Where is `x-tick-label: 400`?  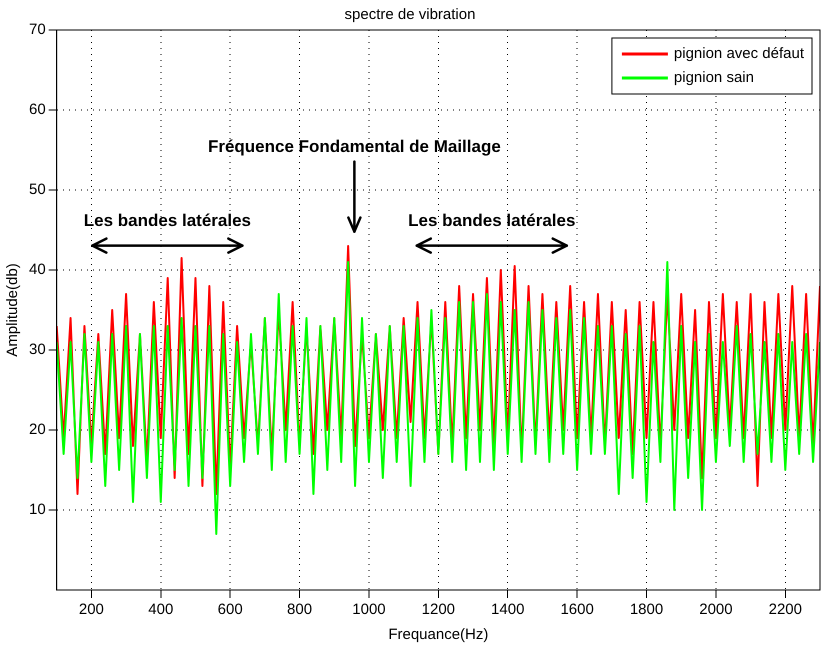 x-tick-label: 400 is located at coordinates (161, 609).